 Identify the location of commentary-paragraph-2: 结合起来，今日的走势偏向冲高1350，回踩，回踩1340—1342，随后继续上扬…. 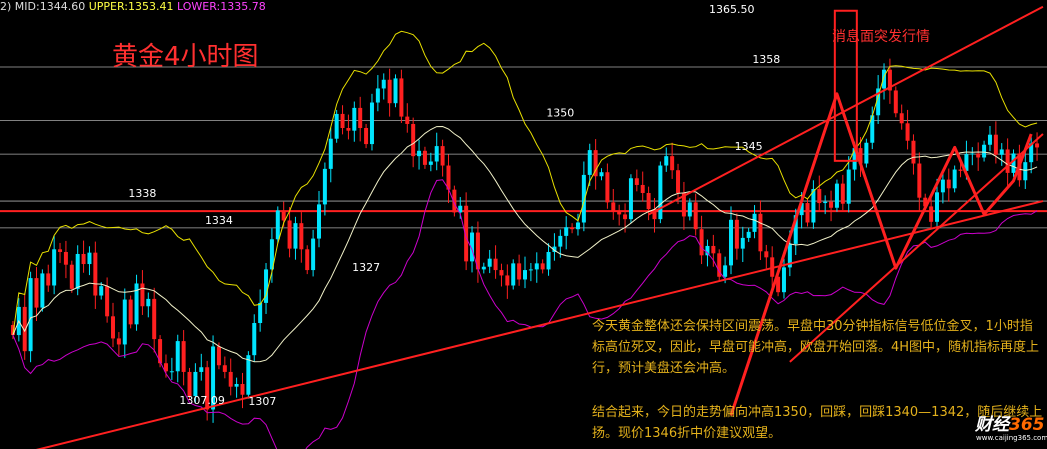
(817, 423).